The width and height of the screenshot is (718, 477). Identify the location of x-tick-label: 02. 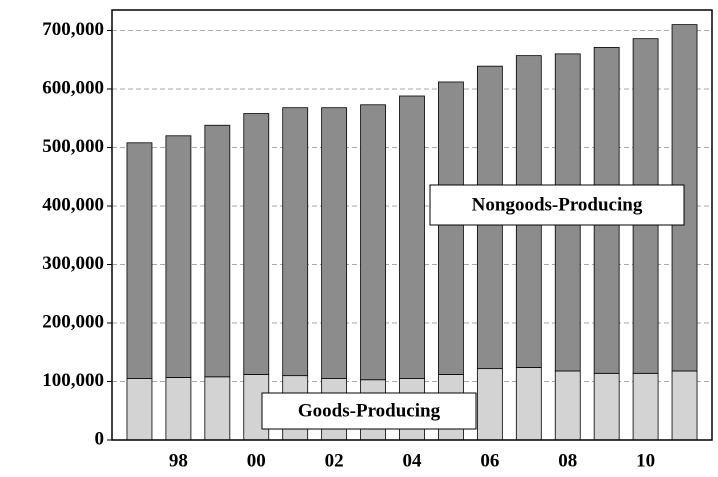
(334, 460).